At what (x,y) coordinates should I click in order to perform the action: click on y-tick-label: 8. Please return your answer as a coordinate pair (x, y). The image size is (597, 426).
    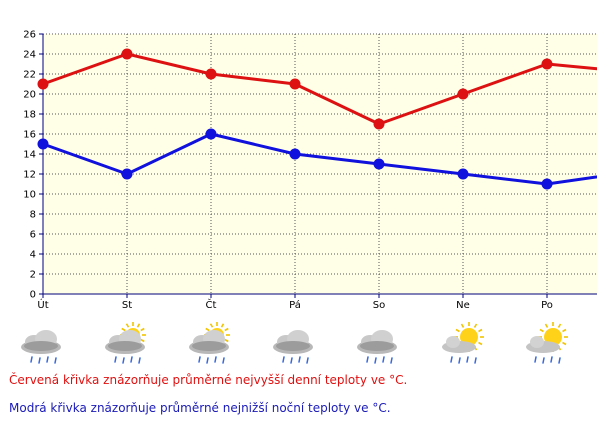
    Looking at the image, I should click on (33, 215).